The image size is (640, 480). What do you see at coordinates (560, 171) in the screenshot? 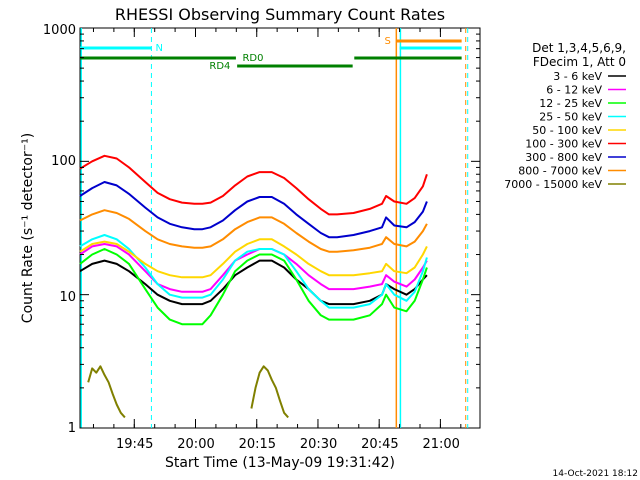
I see `legend-item-label: 800 - 7000 keV` at bounding box center [560, 171].